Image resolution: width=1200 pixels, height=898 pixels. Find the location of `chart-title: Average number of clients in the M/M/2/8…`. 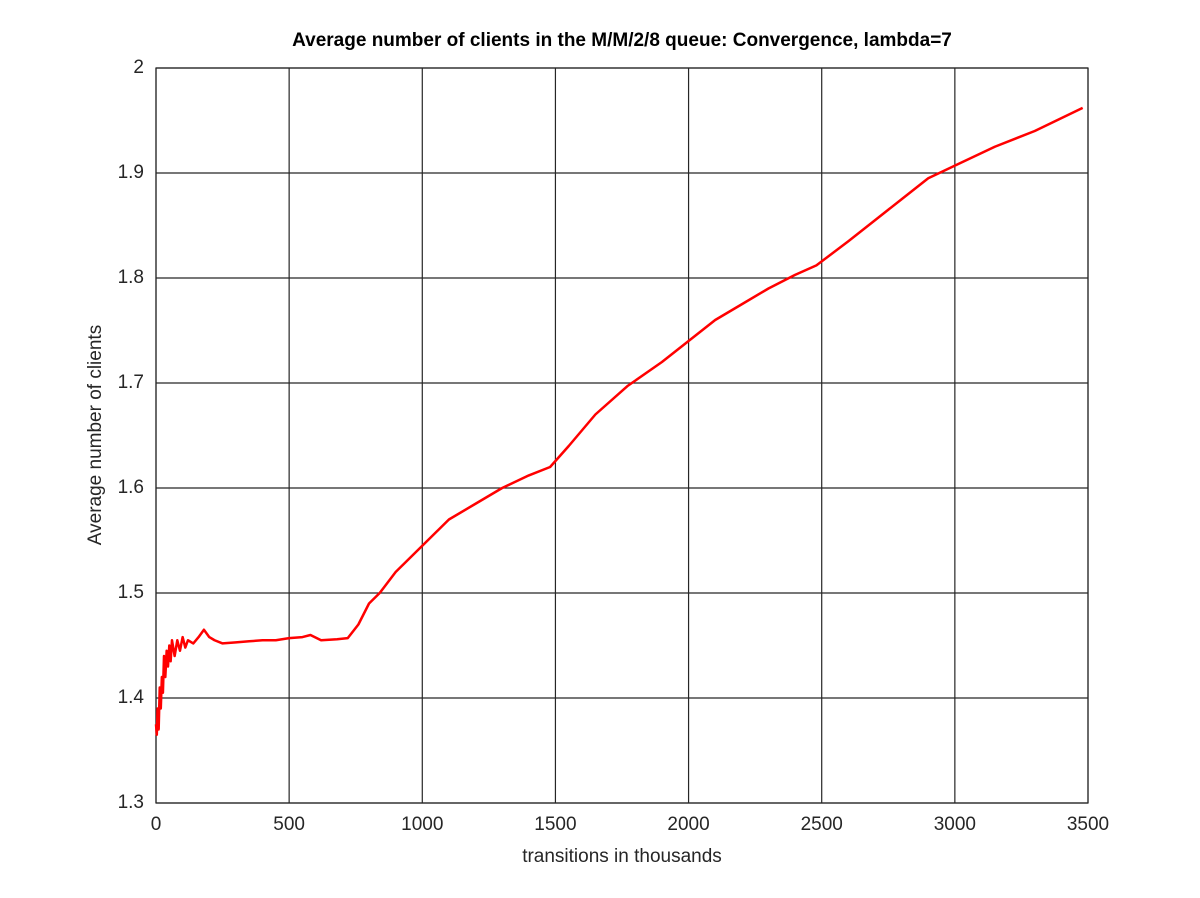

chart-title: Average number of clients in the M/M/2/8… is located at coordinates (622, 40).